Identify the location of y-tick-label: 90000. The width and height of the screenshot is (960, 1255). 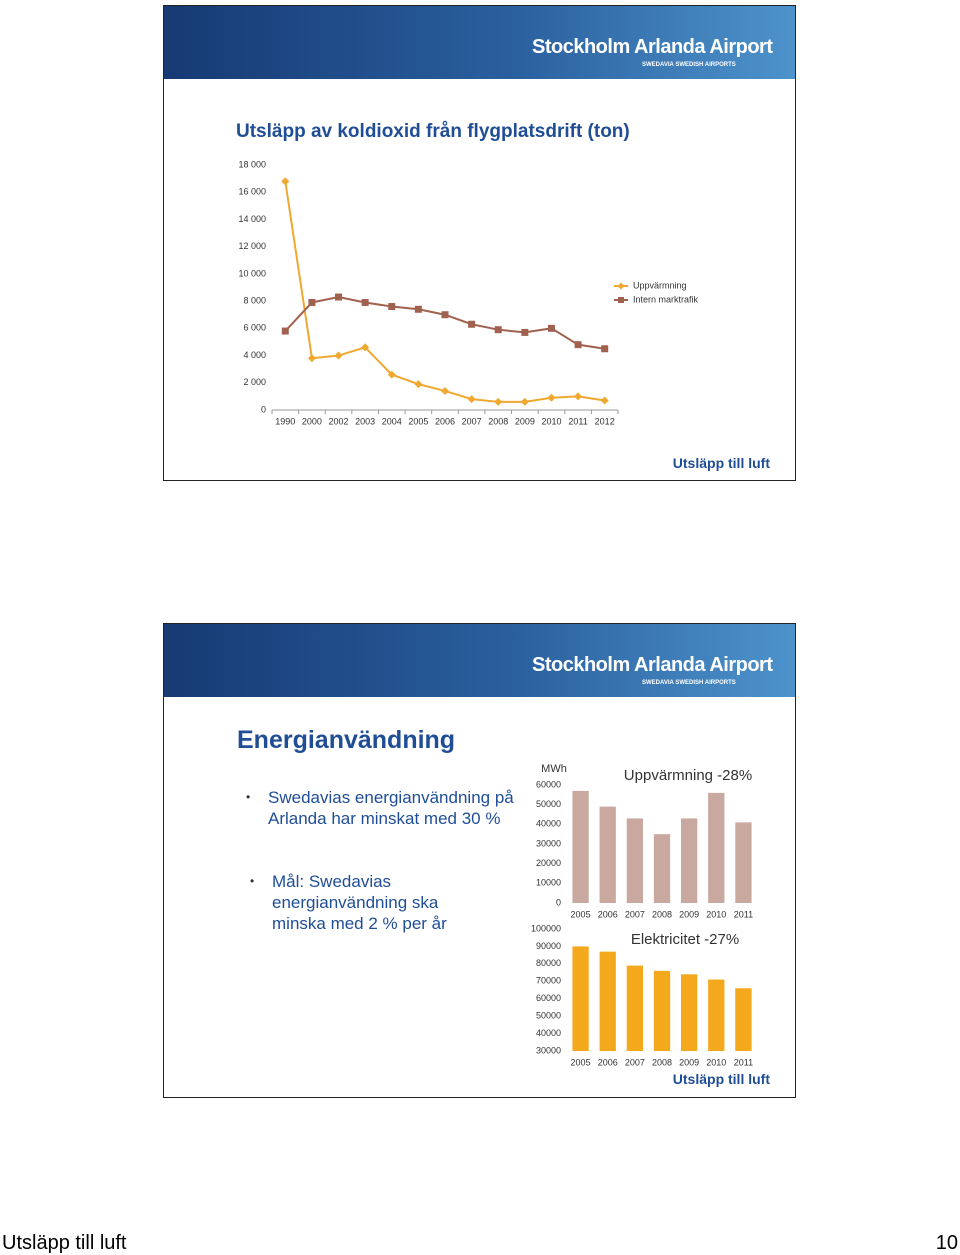
(548, 946).